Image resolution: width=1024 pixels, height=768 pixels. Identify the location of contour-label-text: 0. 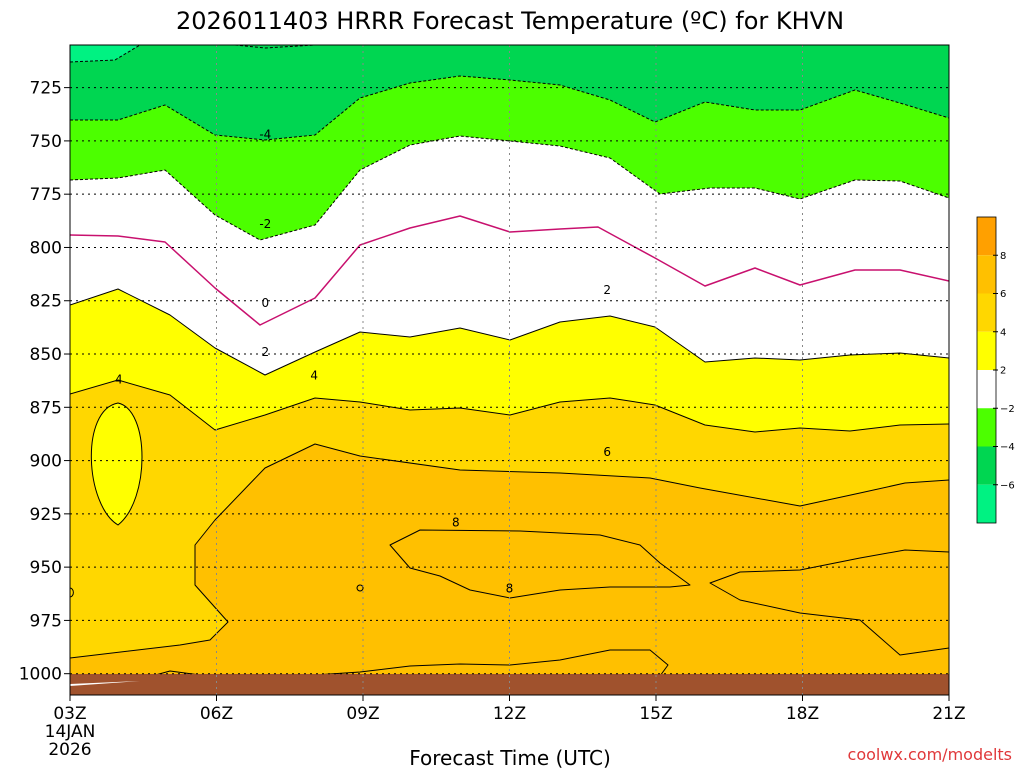
(266, 303).